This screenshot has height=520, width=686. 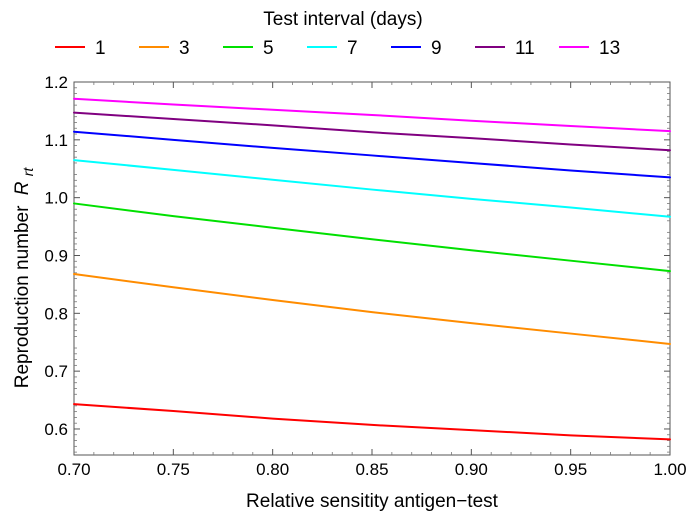 I want to click on y-tick-label: 0.8, so click(x=56, y=313).